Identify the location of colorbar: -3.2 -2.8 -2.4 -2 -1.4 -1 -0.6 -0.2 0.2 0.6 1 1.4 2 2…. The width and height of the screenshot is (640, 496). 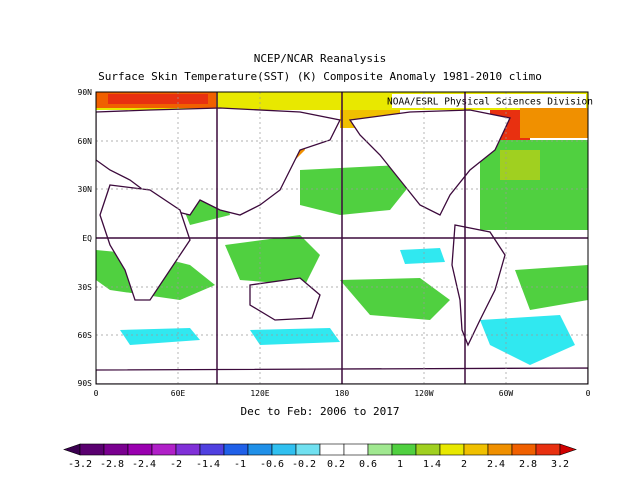
(320, 456).